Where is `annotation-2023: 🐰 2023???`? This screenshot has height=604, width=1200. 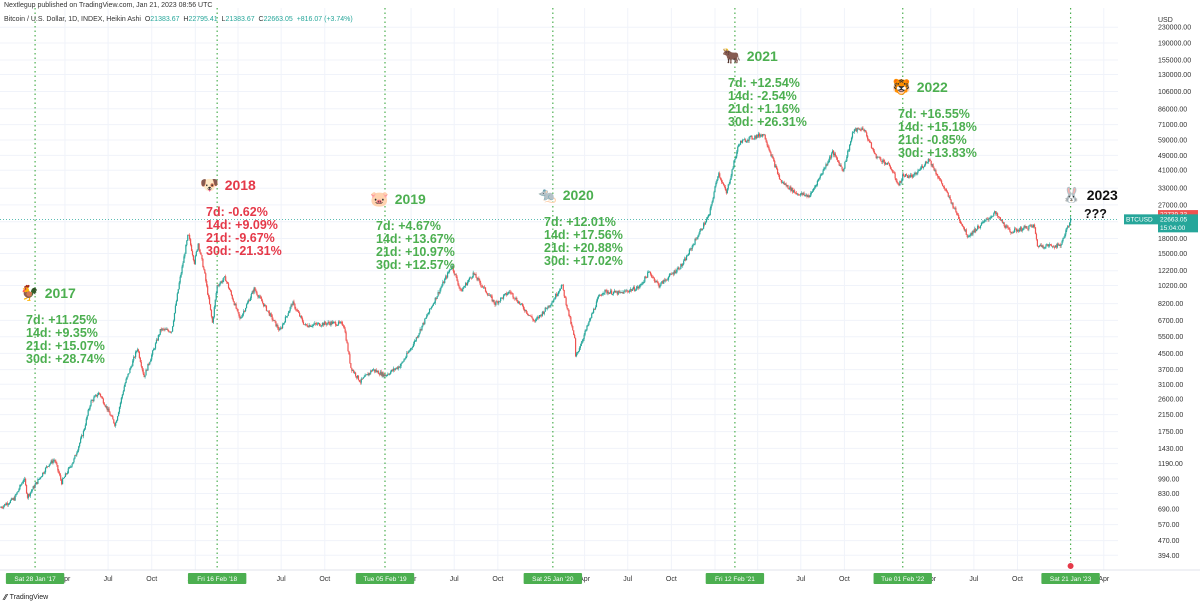 annotation-2023: 🐰 2023??? is located at coordinates (1090, 203).